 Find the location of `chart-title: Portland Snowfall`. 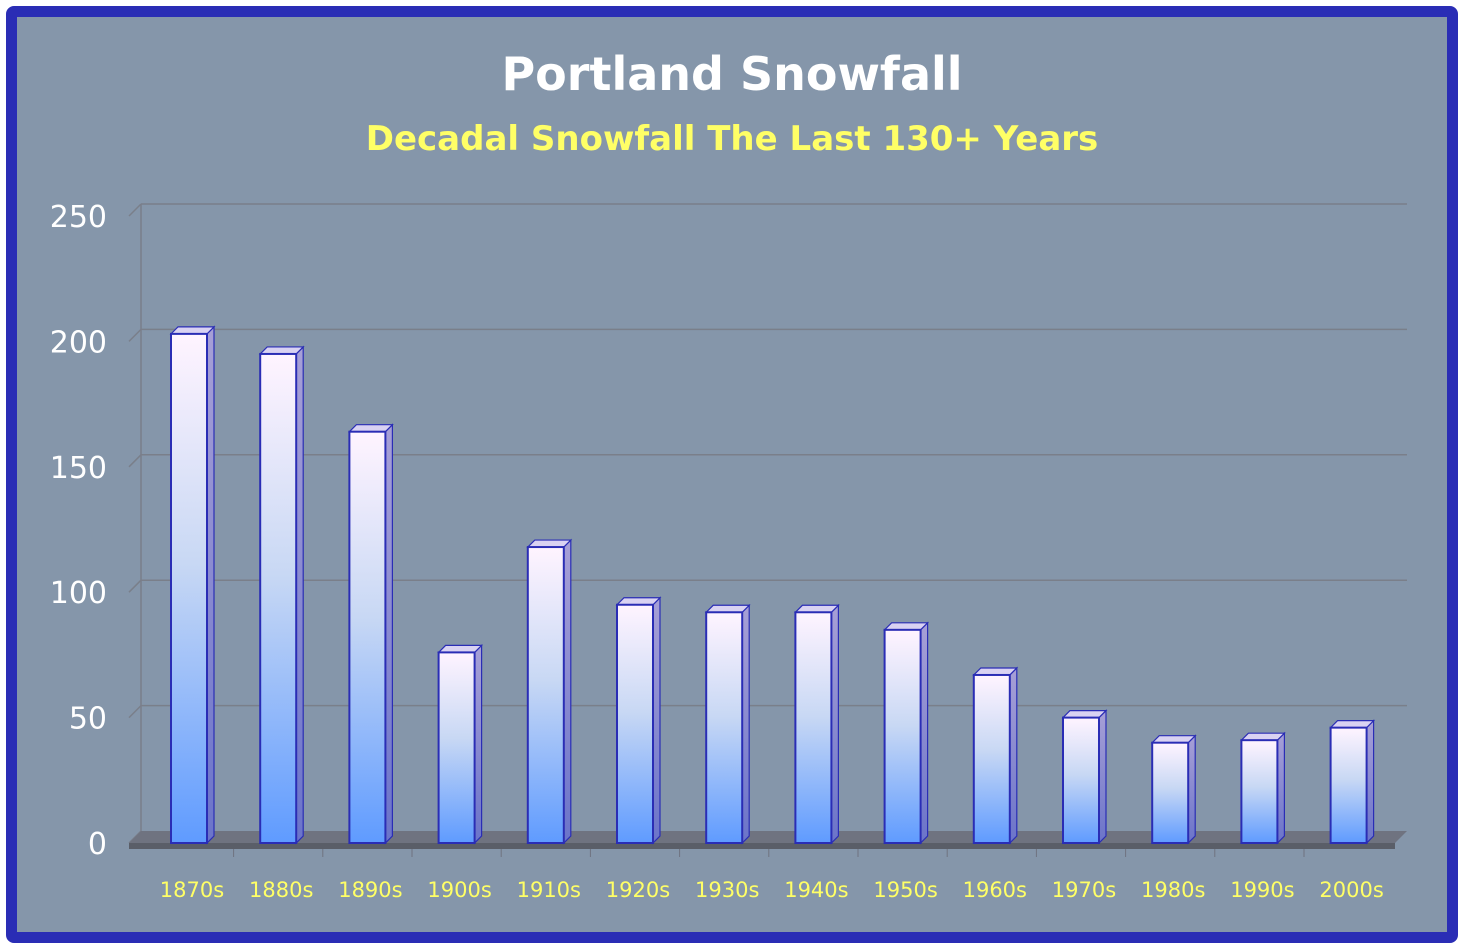

chart-title: Portland Snowfall is located at coordinates (732, 74).